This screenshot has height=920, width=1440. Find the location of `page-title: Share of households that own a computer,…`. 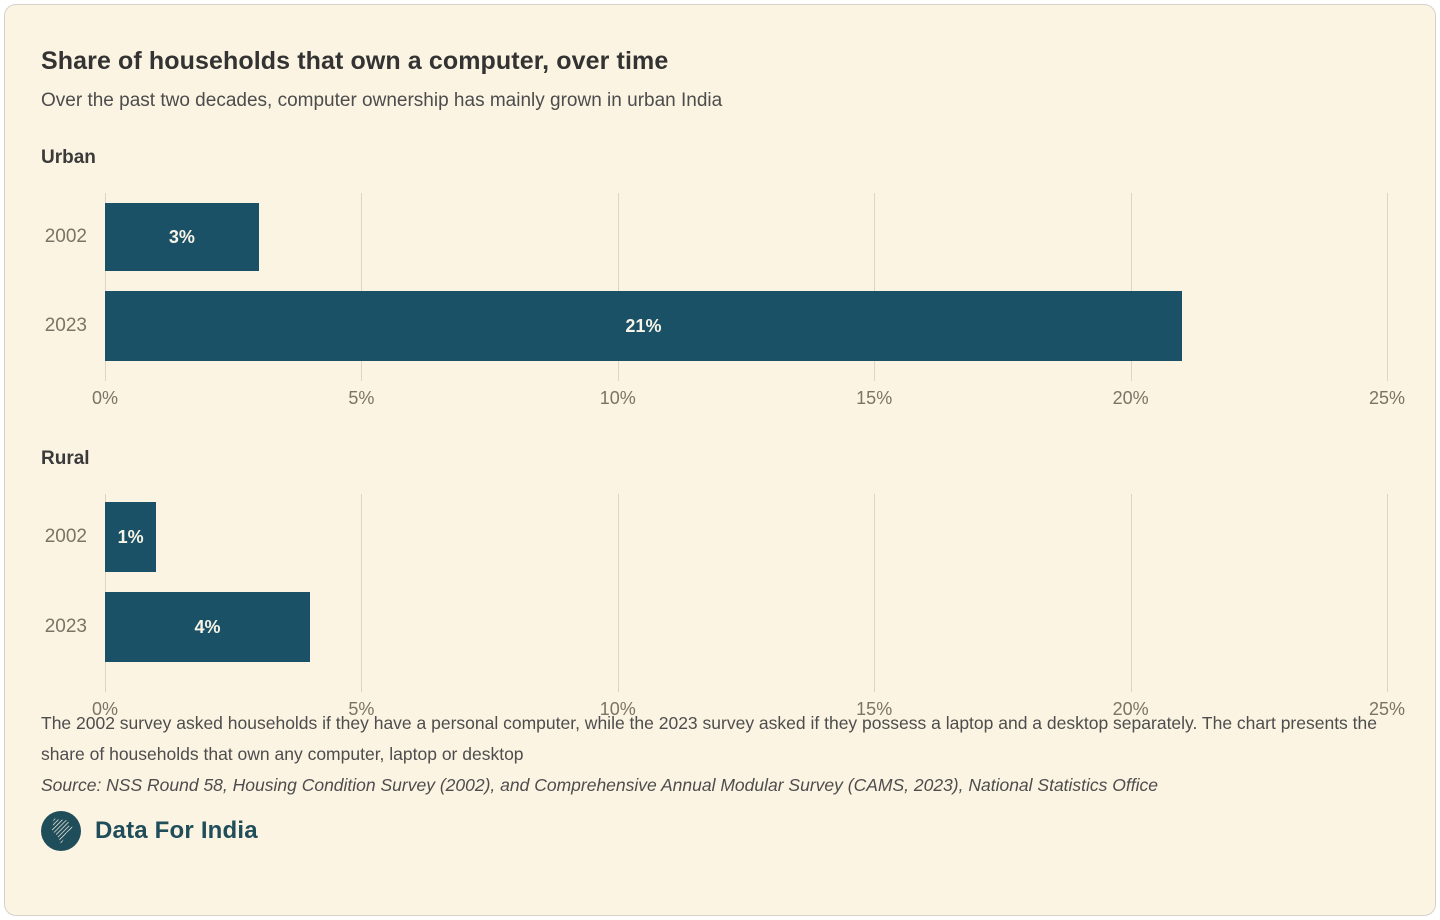

page-title: Share of households that own a computer,… is located at coordinates (355, 61).